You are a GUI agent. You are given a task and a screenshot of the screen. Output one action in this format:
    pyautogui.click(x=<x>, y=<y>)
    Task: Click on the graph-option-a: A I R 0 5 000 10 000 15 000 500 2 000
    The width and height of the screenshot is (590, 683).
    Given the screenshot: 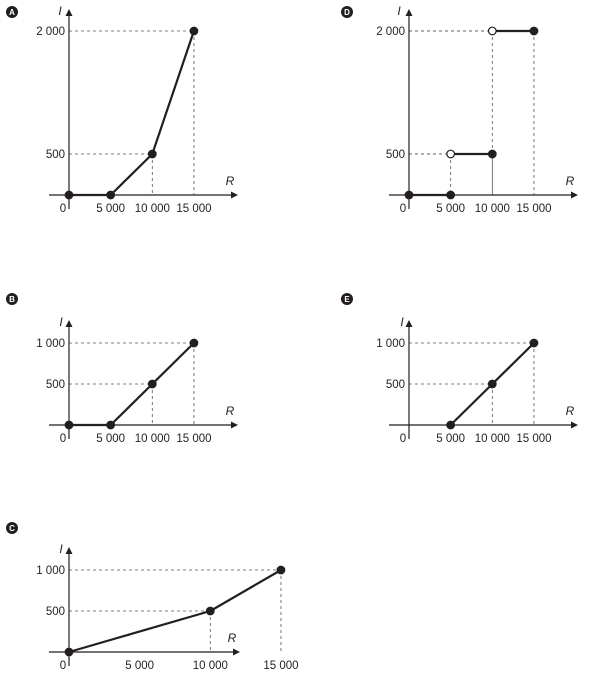 What is the action you would take?
    pyautogui.click(x=122, y=109)
    